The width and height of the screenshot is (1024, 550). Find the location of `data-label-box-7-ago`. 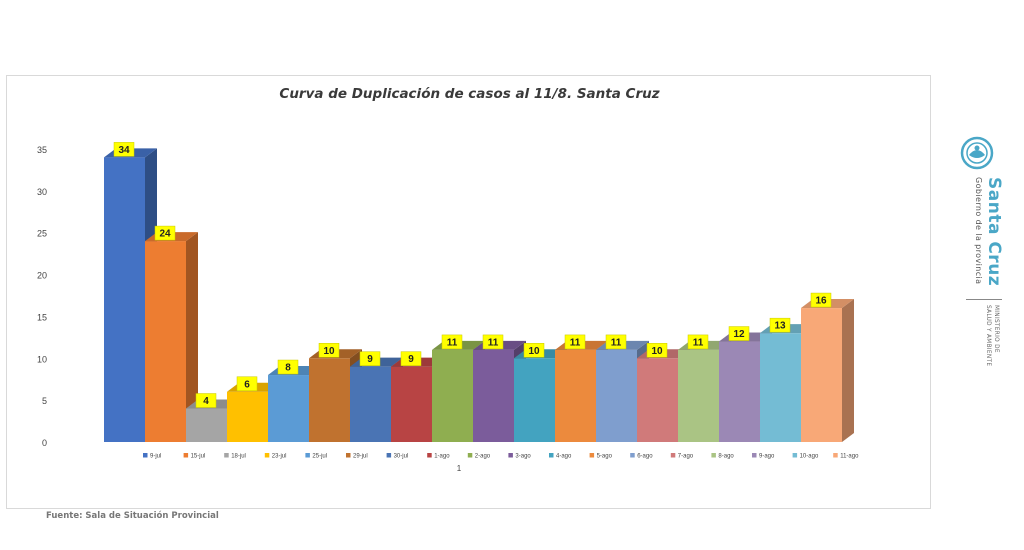

data-label-box-7-ago is located at coordinates (657, 350).